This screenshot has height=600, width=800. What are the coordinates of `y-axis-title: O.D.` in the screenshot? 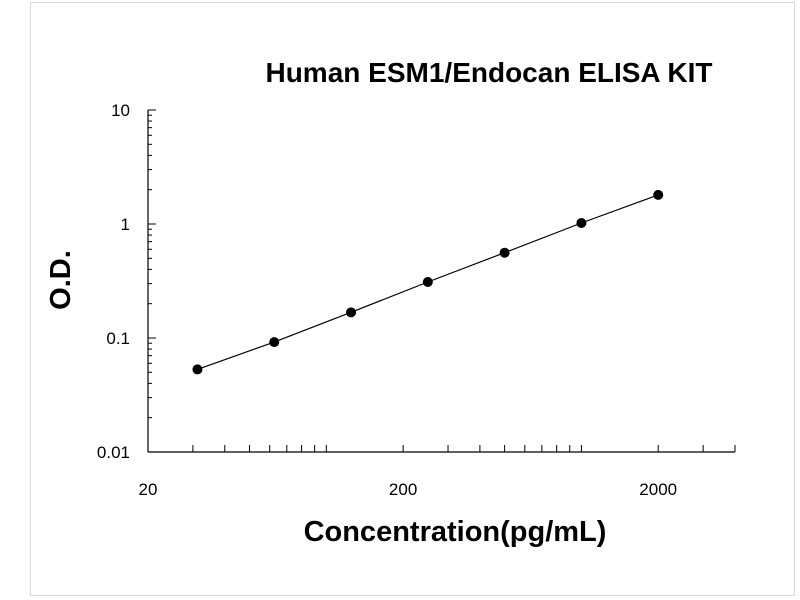 It's located at (61, 280).